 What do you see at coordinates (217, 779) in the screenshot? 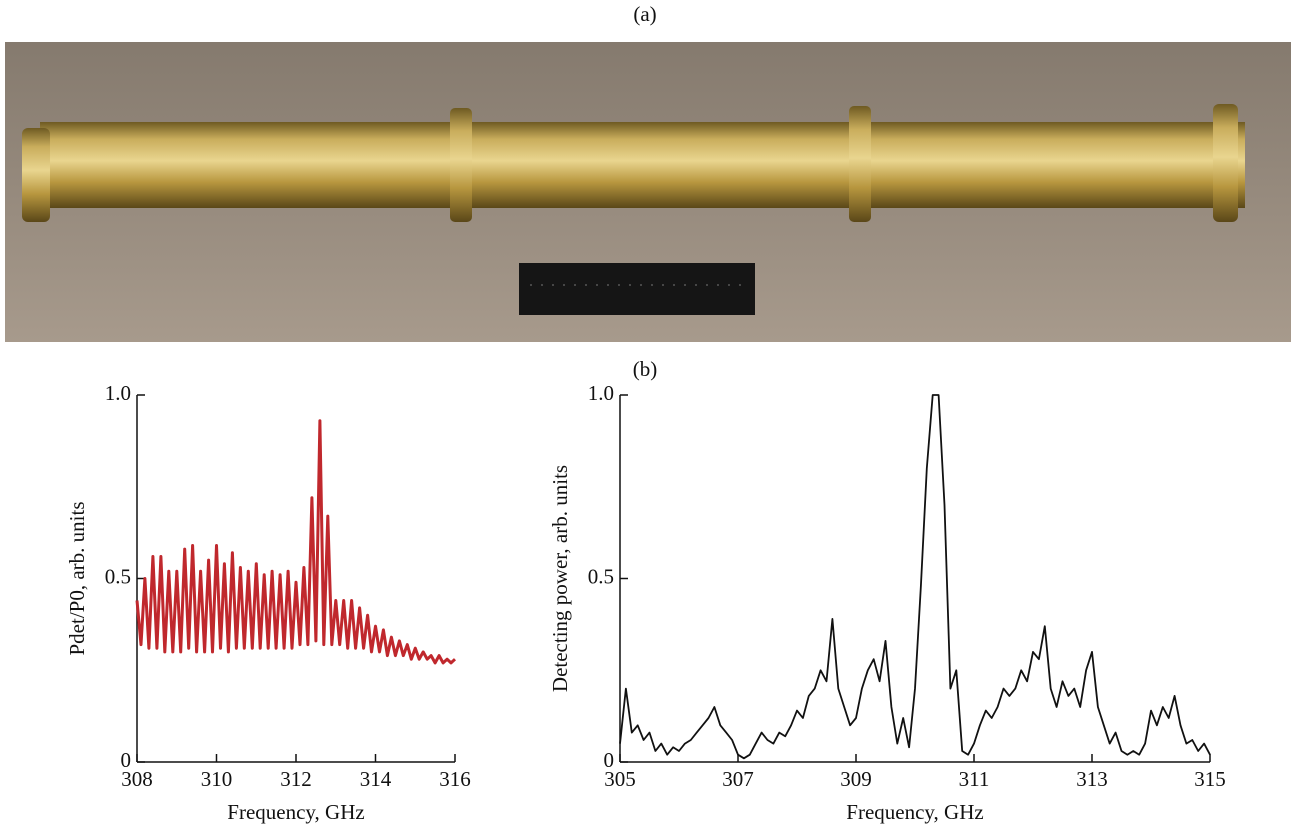
I see `x-tick-label: 310` at bounding box center [217, 779].